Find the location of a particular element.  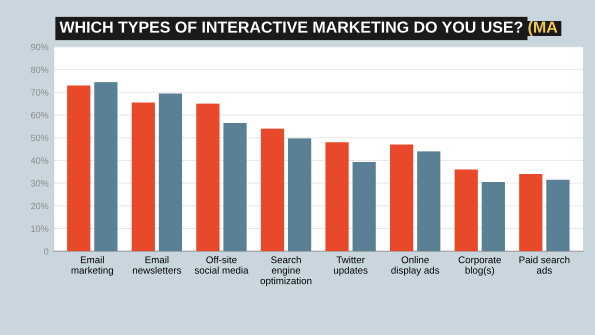

y-tick-label: 40% is located at coordinates (39, 160).